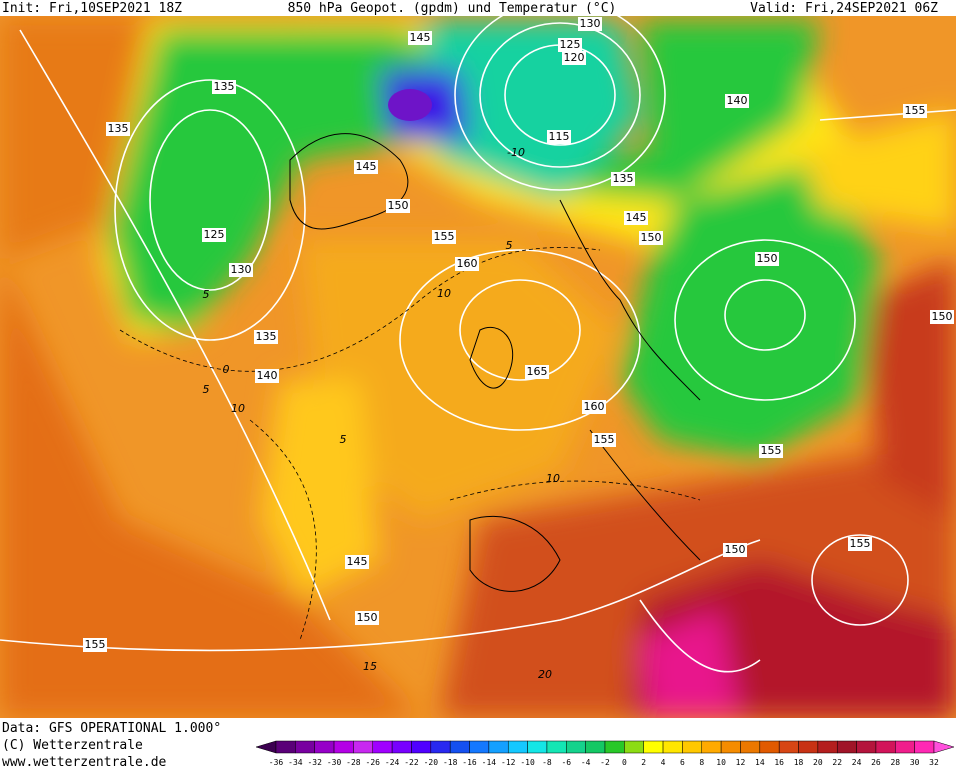 This screenshot has height=768, width=956. Describe the element at coordinates (72, 745) in the screenshot. I see `copyright: (C) Wetterzentrale` at that location.